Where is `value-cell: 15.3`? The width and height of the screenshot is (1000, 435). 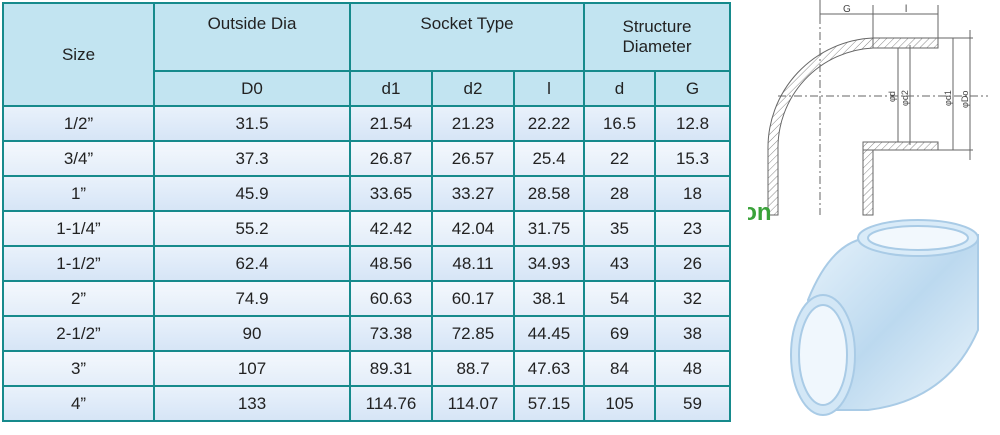 value-cell: 15.3 is located at coordinates (692, 158).